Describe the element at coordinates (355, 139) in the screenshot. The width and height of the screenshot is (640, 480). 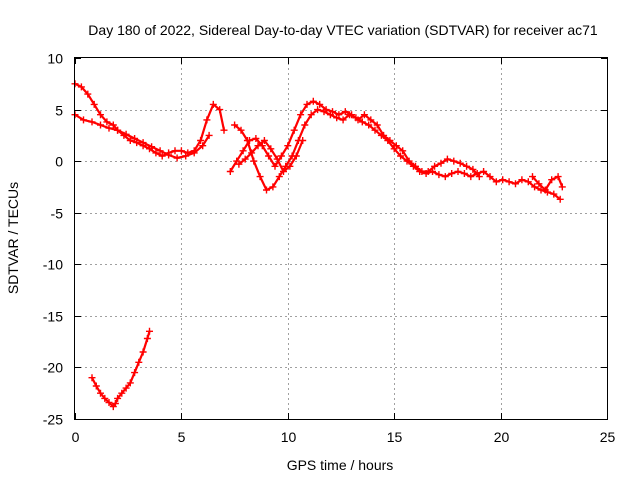
I see `series-line` at that location.